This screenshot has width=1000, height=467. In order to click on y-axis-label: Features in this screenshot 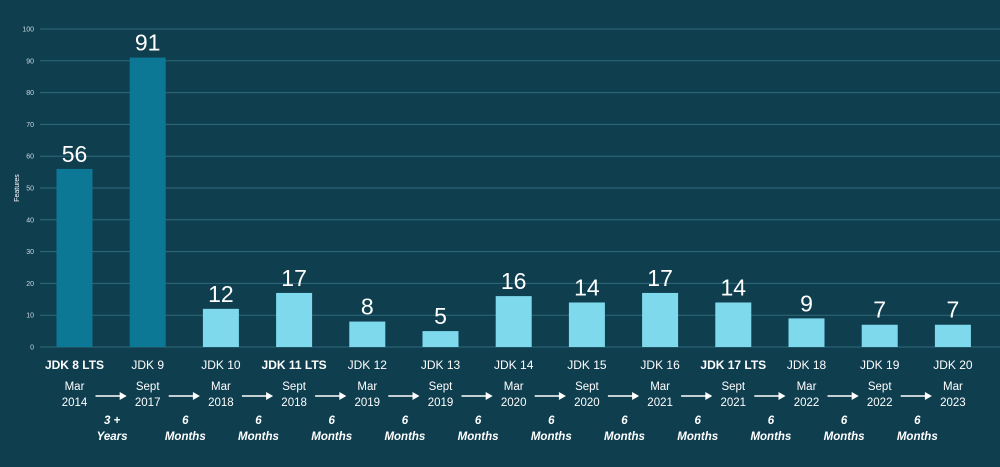, I will do `click(17, 188)`.